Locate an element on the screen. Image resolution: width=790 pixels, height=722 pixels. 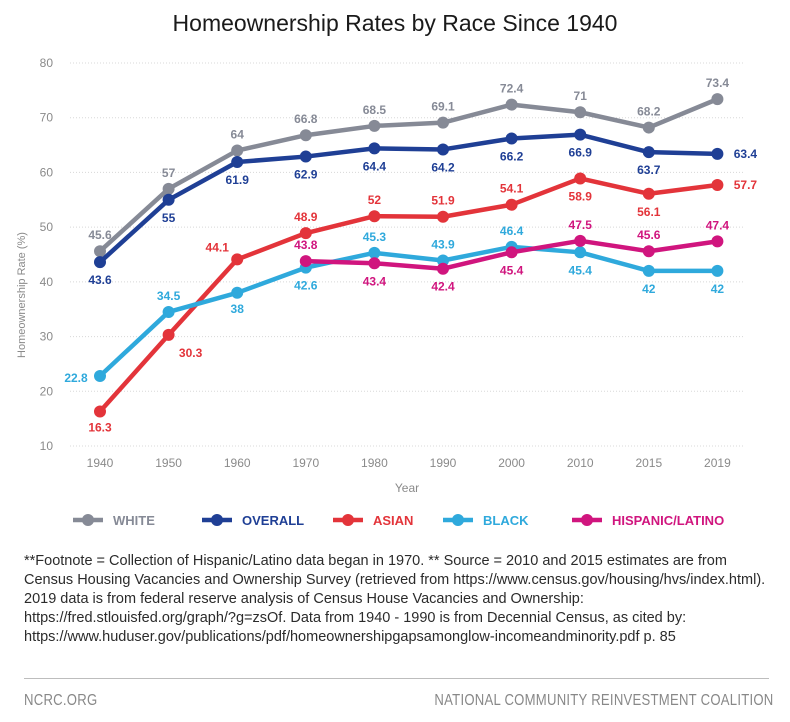
data-label-black: 45.3 is located at coordinates (375, 237).